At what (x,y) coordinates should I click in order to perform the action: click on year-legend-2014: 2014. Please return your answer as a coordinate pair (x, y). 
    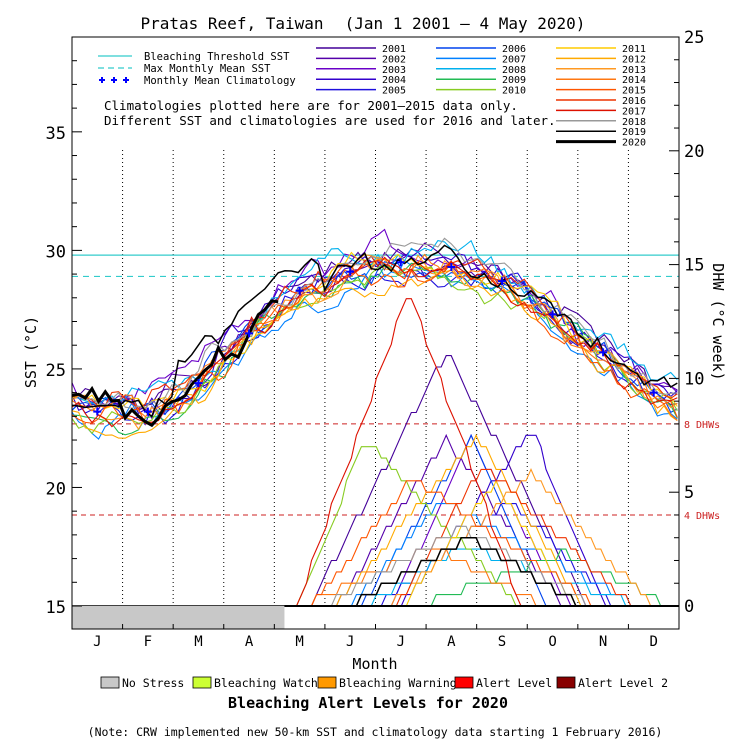
    Looking at the image, I should click on (601, 80).